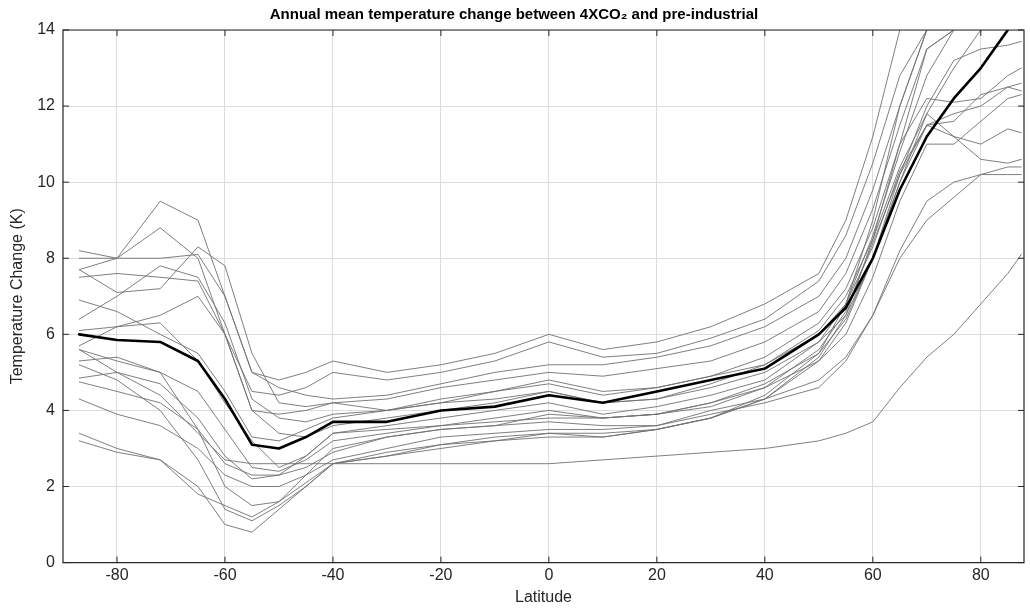  Describe the element at coordinates (46, 181) in the screenshot. I see `y-tick-label: 10` at that location.